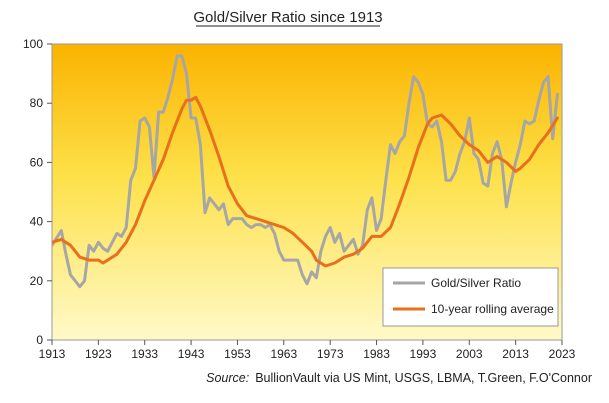  I want to click on legend-label-gold-silver-ratio: Gold/Silver Ratio, so click(476, 283).